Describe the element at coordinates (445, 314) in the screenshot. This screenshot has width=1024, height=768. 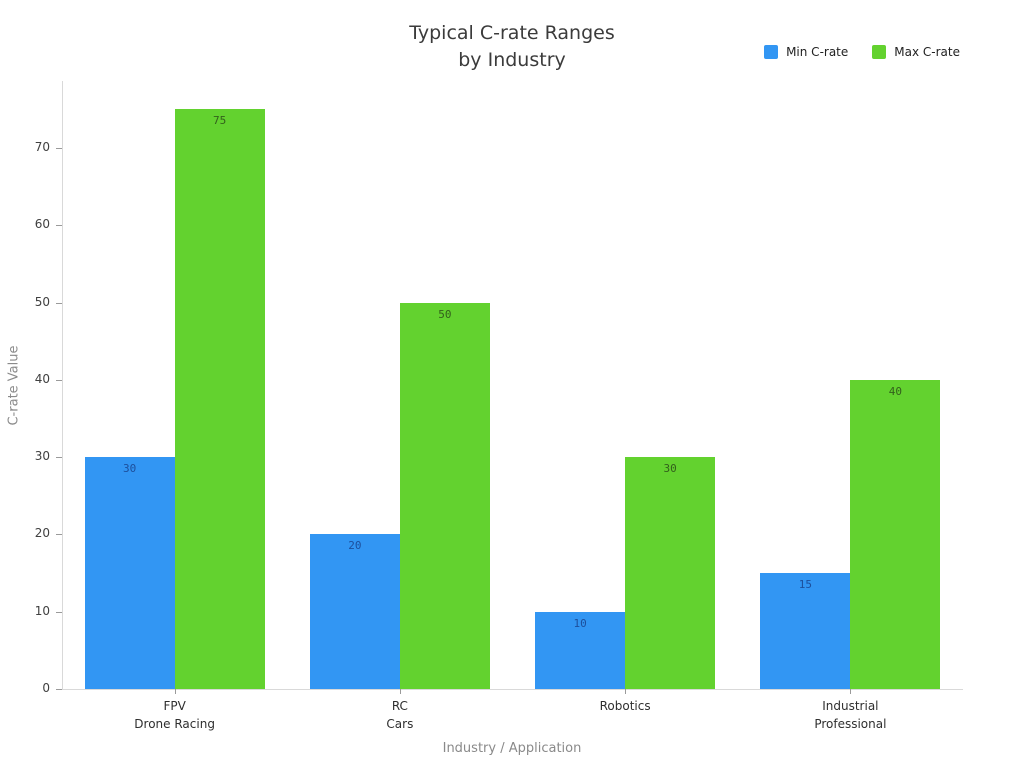
I see `bar-value-label: 50` at that location.